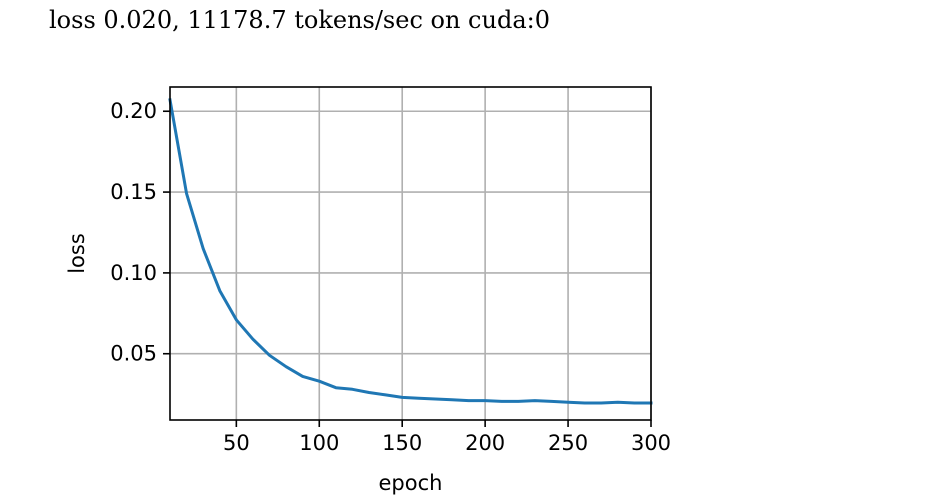  Describe the element at coordinates (77, 253) in the screenshot. I see `y-axis-label: loss` at that location.